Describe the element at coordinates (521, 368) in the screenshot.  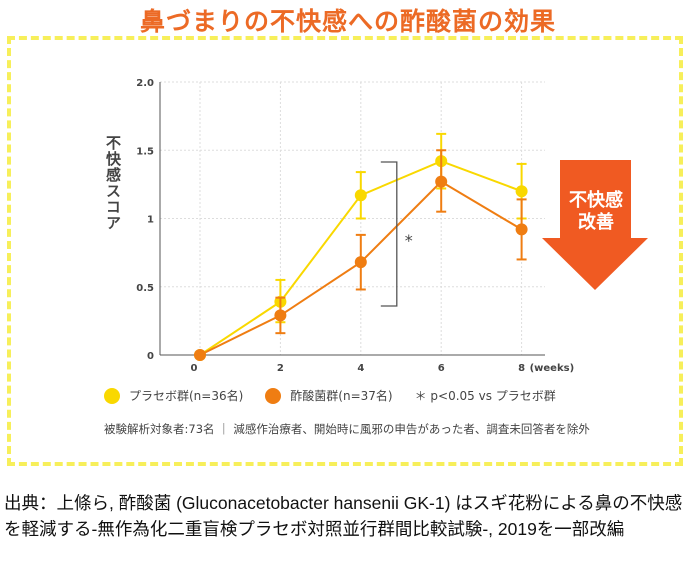
I see `x-tick-label: 8` at that location.